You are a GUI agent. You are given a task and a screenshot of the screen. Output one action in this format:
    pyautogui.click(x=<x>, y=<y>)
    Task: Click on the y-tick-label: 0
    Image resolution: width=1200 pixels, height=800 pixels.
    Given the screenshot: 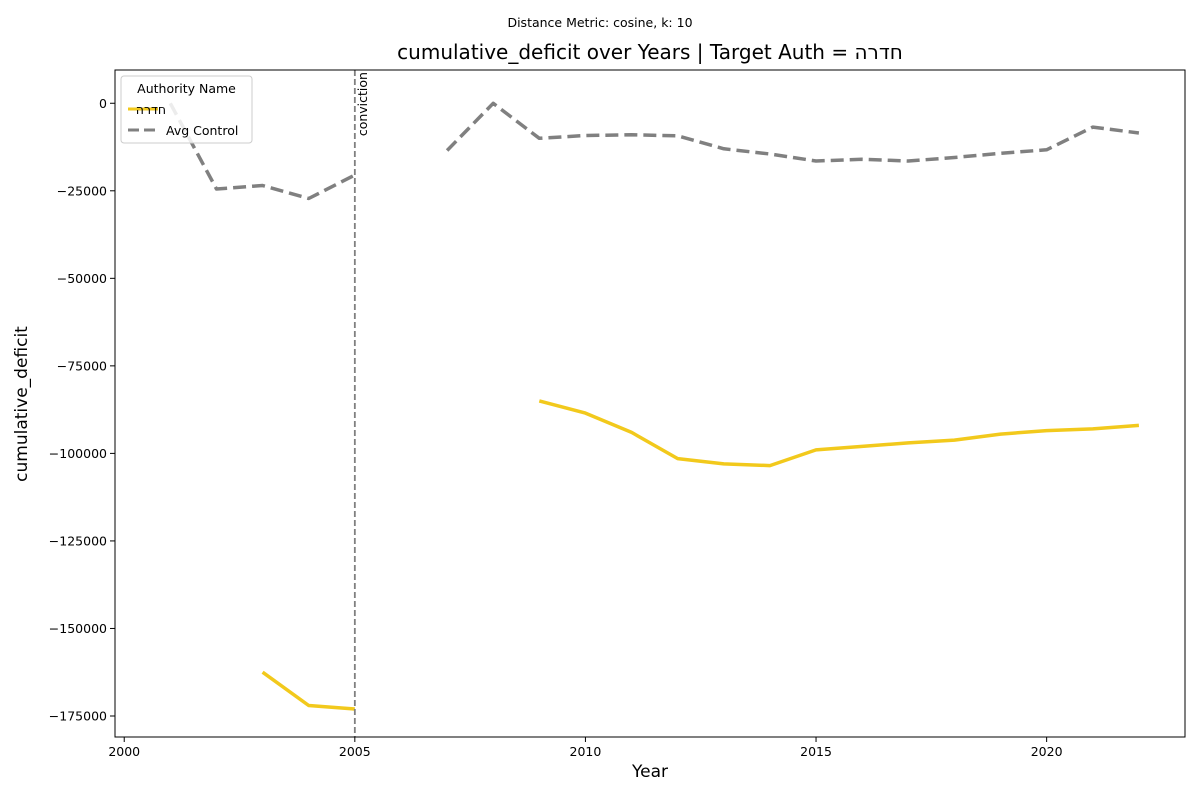 What is the action you would take?
    pyautogui.click(x=103, y=103)
    